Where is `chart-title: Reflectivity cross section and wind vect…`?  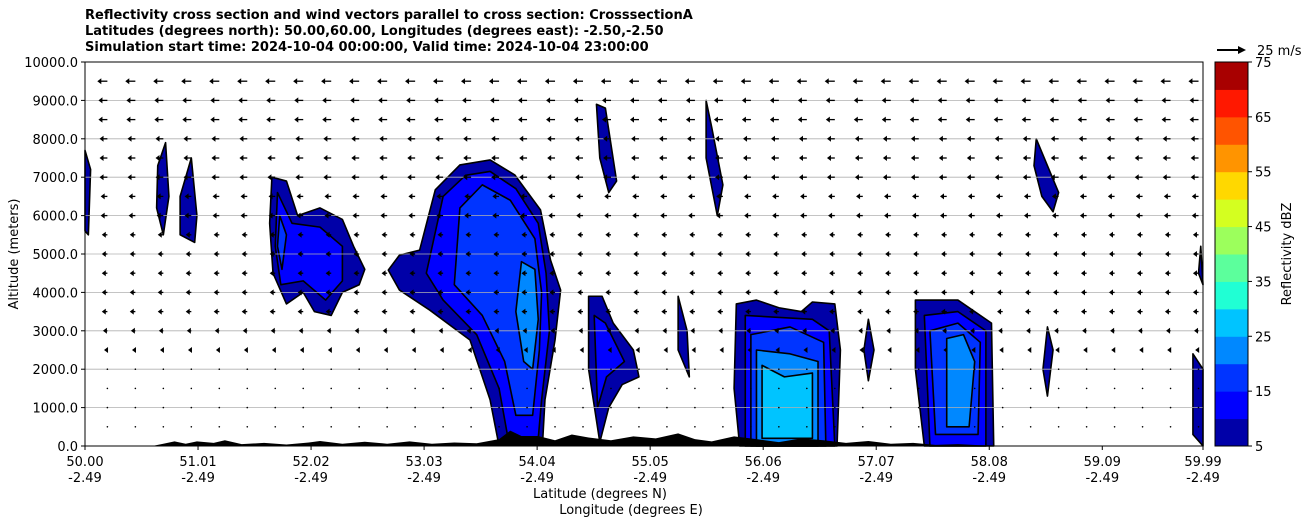 chart-title: Reflectivity cross section and wind vect… is located at coordinates (389, 32).